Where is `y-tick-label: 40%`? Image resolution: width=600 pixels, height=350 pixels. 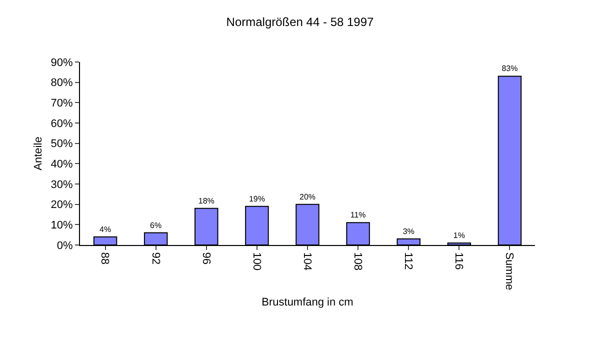 y-tick-label: 40% is located at coordinates (62, 164).